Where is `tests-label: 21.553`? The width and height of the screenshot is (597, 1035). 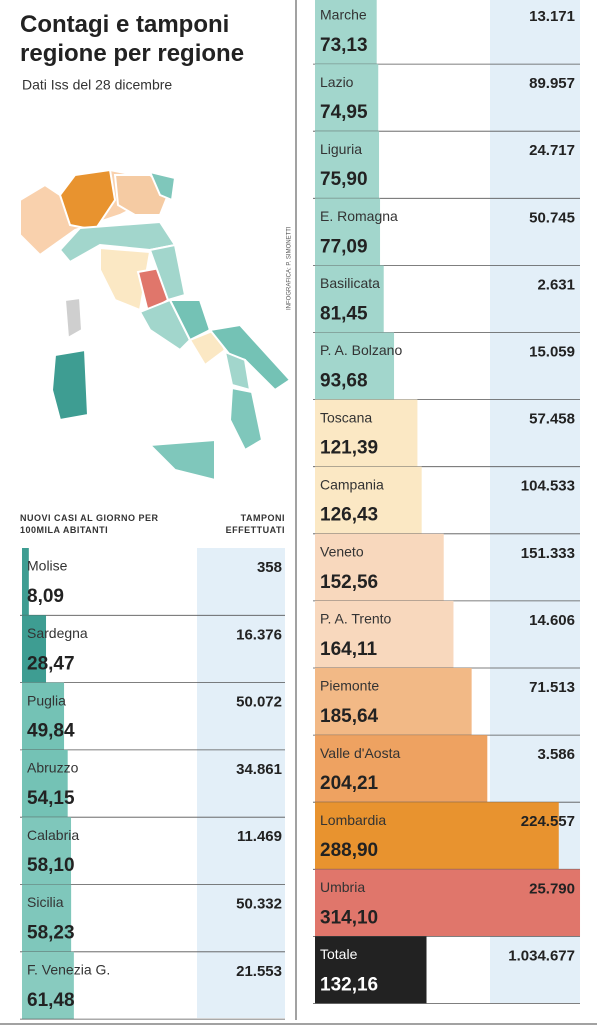
tests-label: 21.553 is located at coordinates (259, 971).